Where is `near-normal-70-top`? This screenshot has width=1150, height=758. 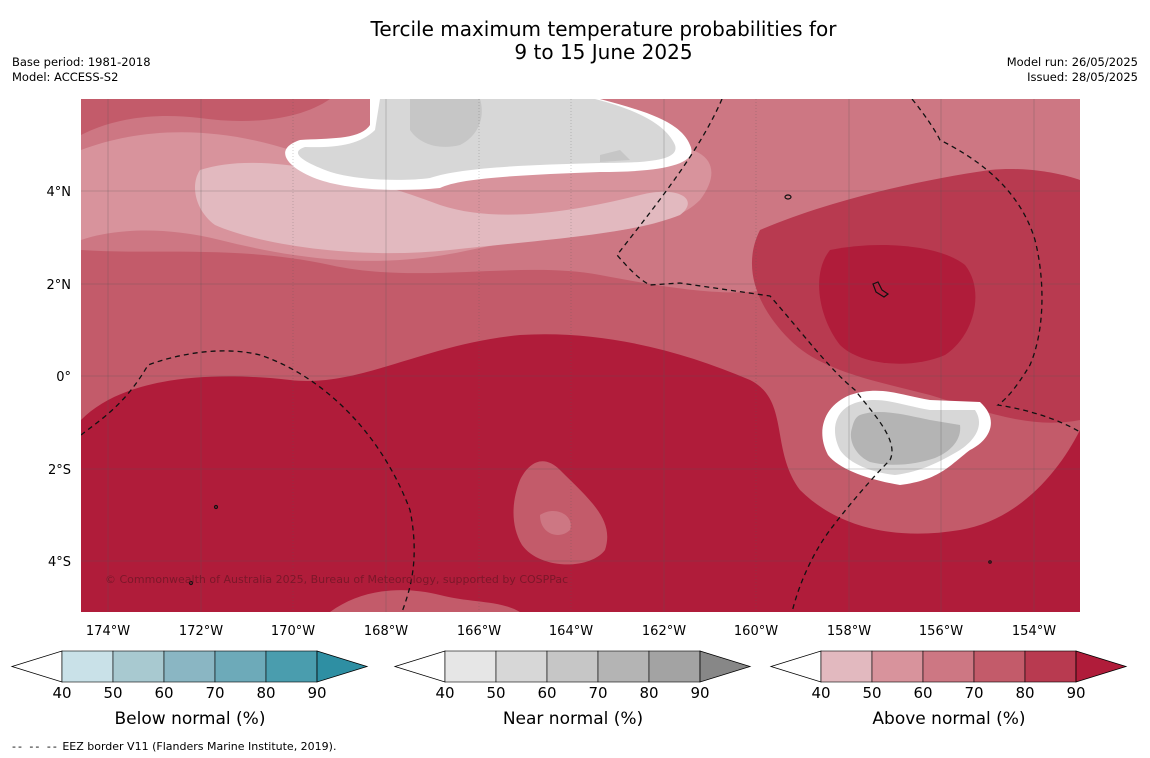
near-normal-70-top is located at coordinates (446, 123).